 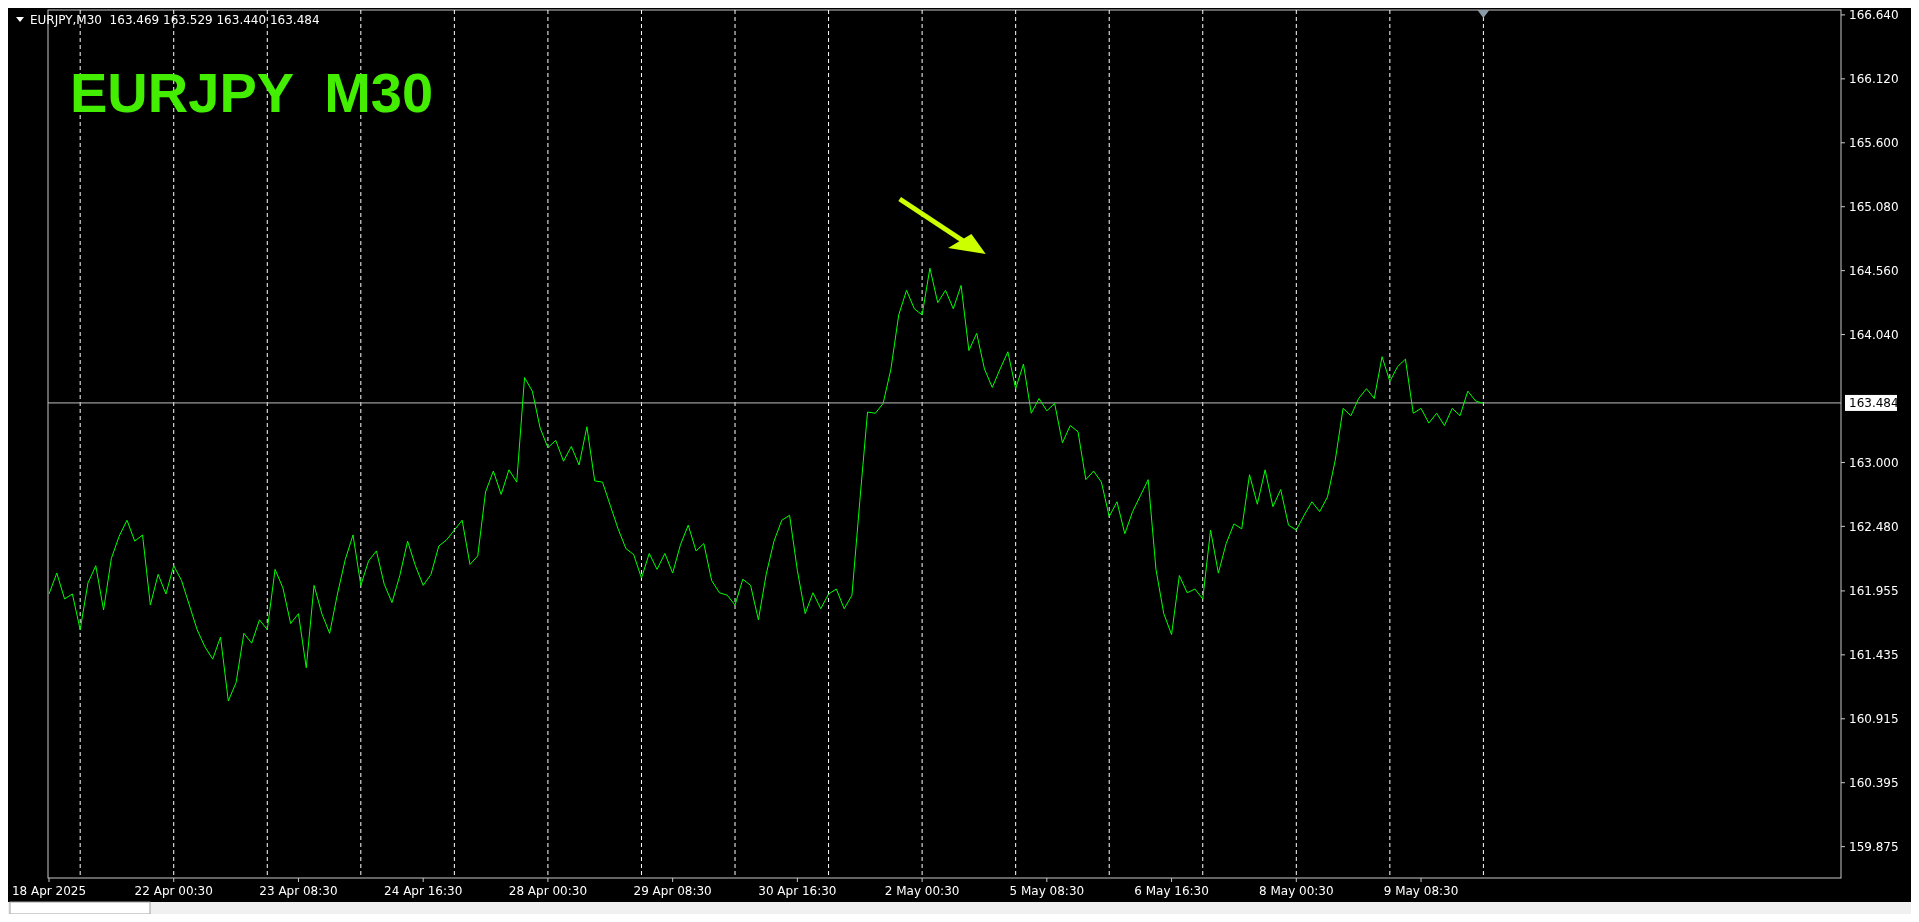 I want to click on x-tick-label: 28 Apr 00:30, so click(x=548, y=891).